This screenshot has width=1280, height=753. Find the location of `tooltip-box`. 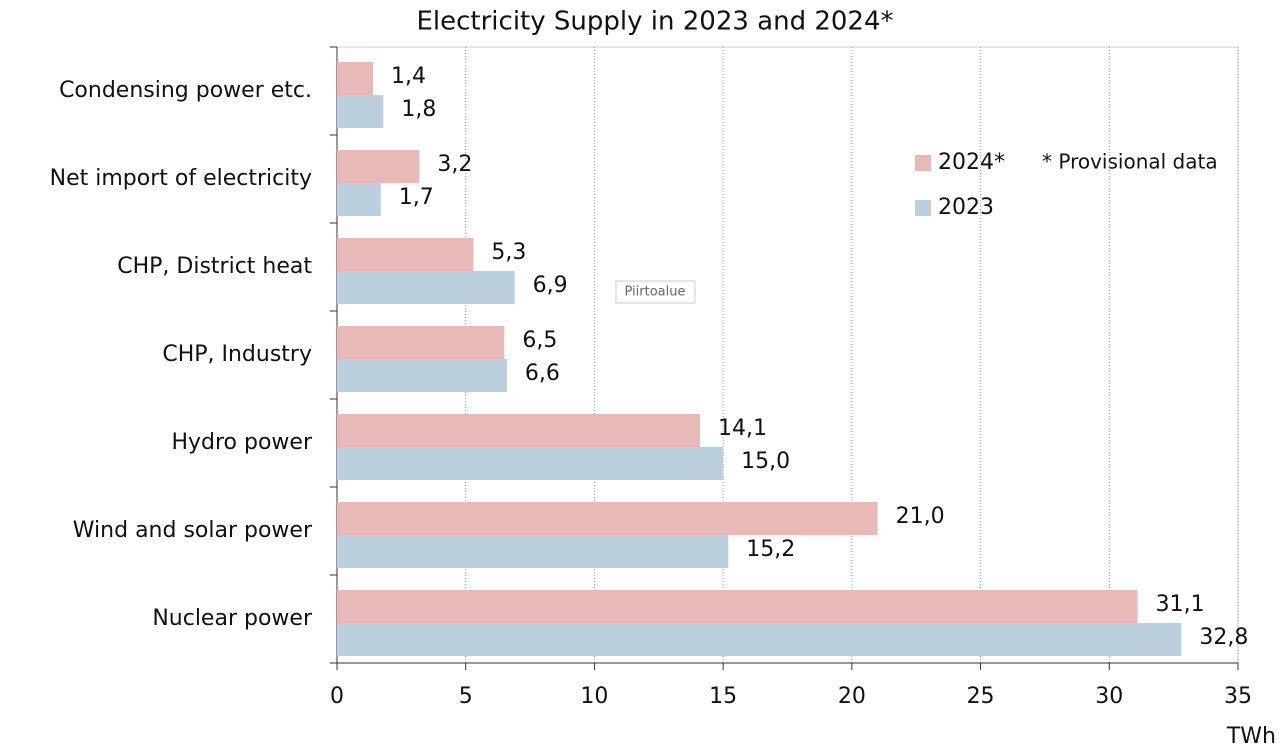

tooltip-box is located at coordinates (655, 292).